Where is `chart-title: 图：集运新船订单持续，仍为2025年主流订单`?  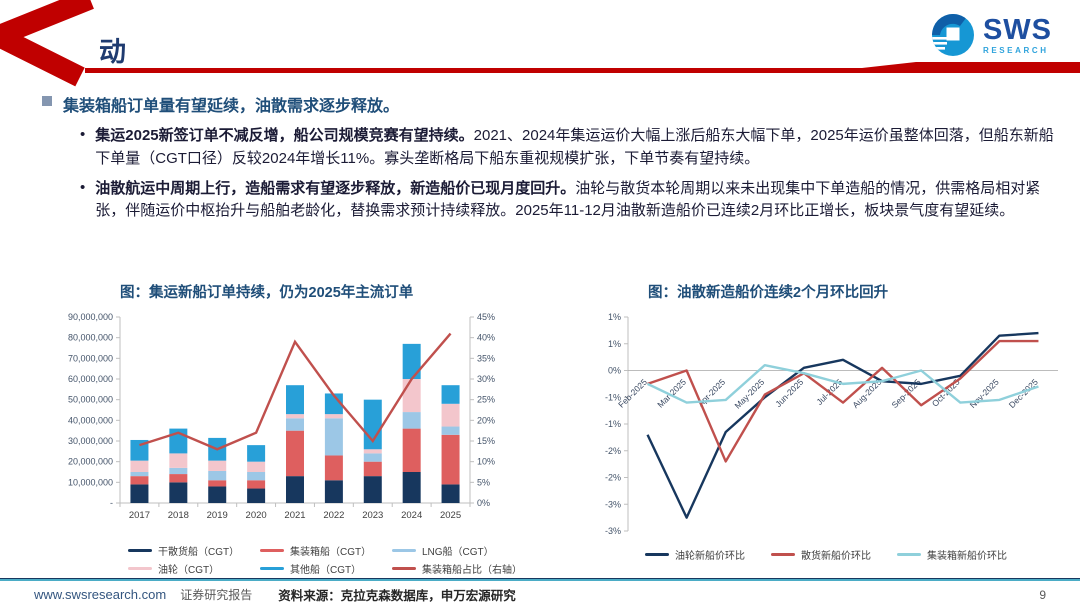
chart-title: 图：集运新船订单持续，仍为2025年主流订单 is located at coordinates (267, 293).